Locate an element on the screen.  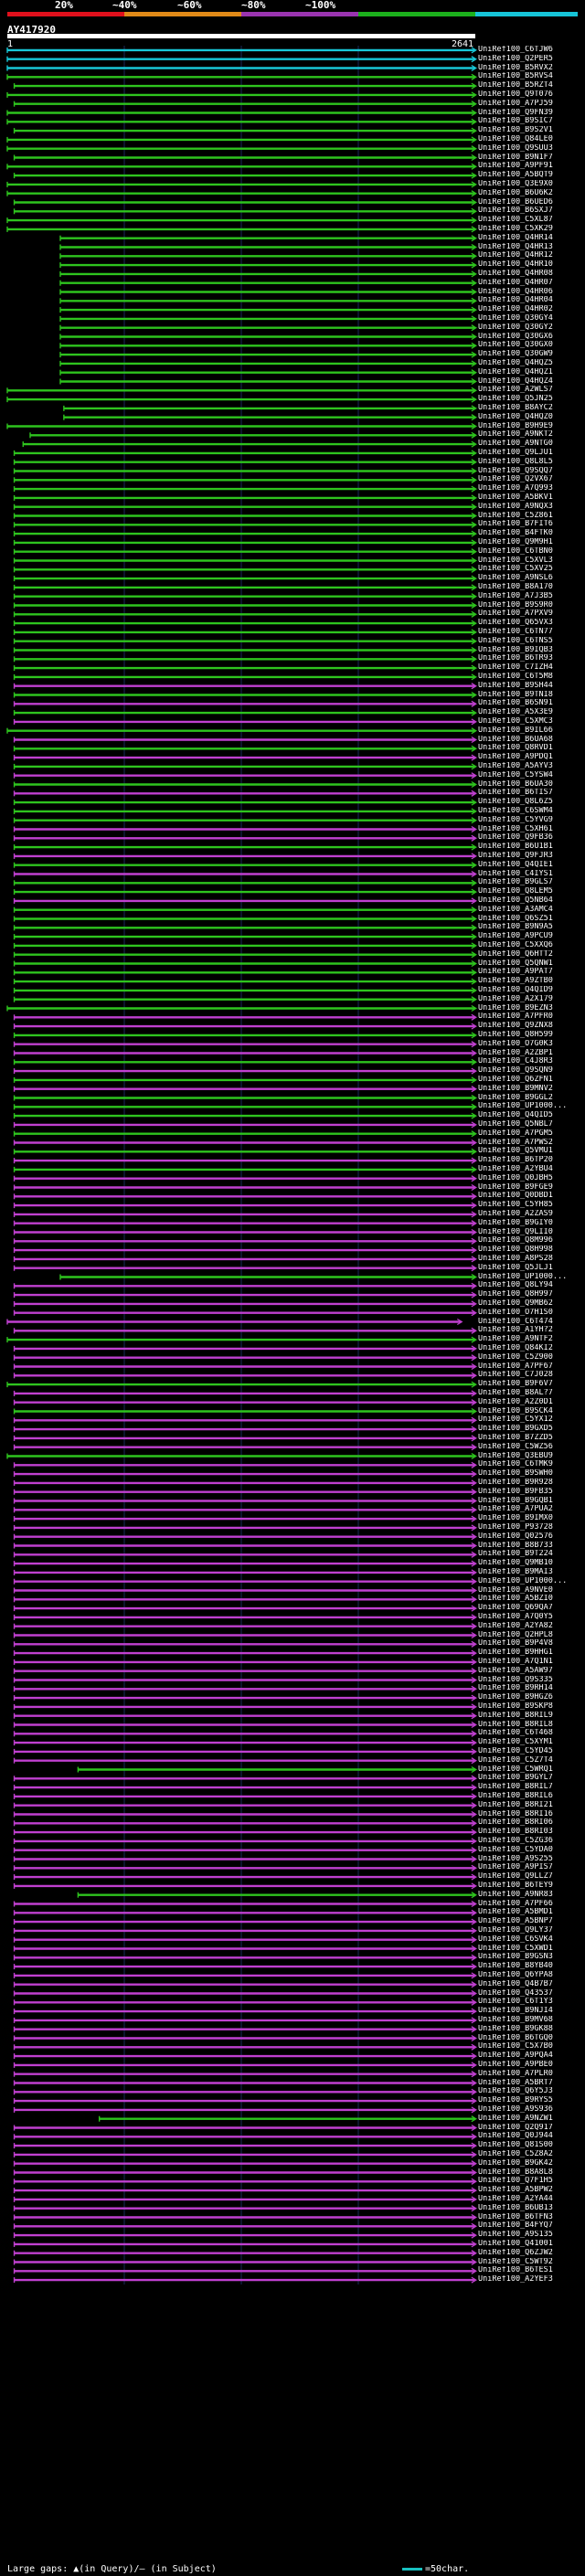
hit-label: UniRef100_A5BPW2 is located at coordinates (515, 2190).